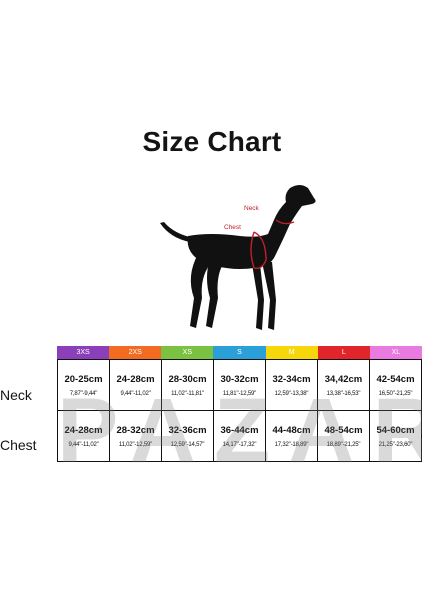  Describe the element at coordinates (238, 257) in the screenshot. I see `dog-silhouette` at that location.